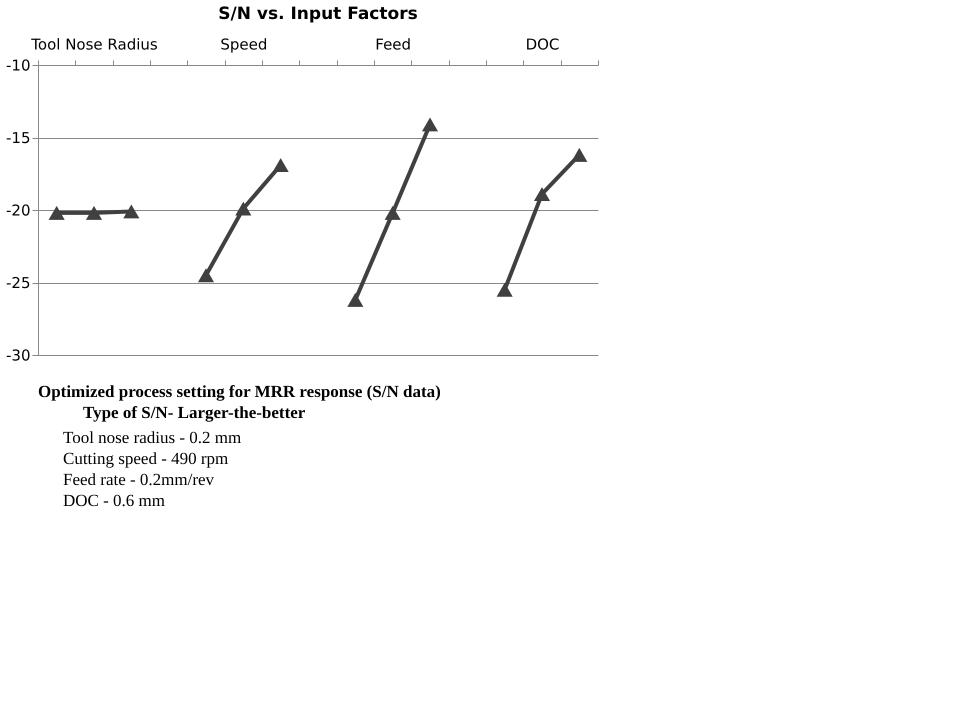 Image resolution: width=959 pixels, height=728 pixels. Describe the element at coordinates (18, 138) in the screenshot. I see `y-tick-label: -15` at that location.